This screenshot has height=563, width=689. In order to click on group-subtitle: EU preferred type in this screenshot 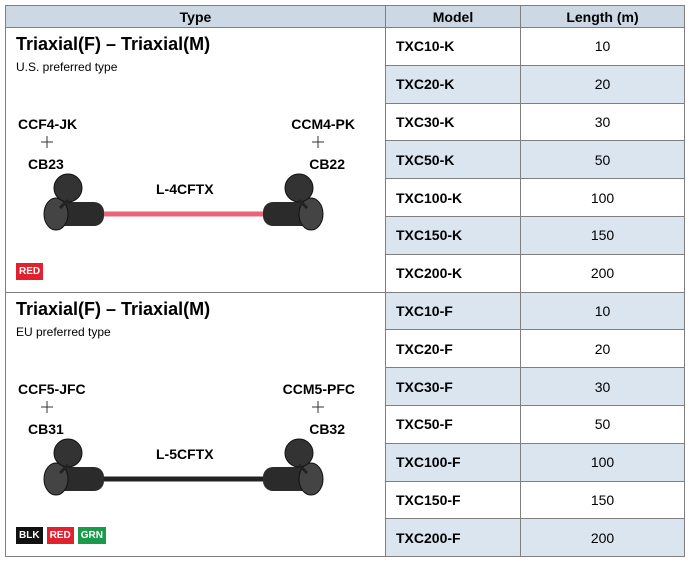, I will do `click(63, 331)`.